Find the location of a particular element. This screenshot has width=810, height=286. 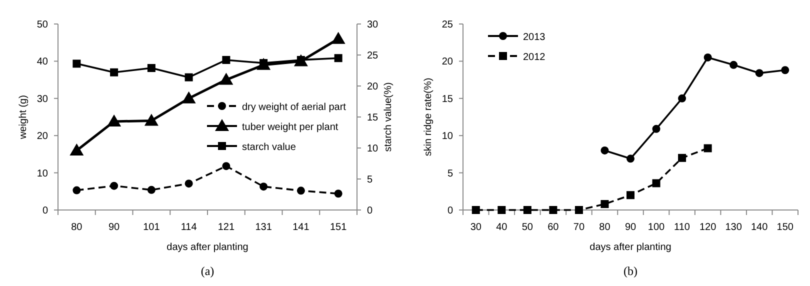

y2-tick-label: 20 is located at coordinates (373, 87).